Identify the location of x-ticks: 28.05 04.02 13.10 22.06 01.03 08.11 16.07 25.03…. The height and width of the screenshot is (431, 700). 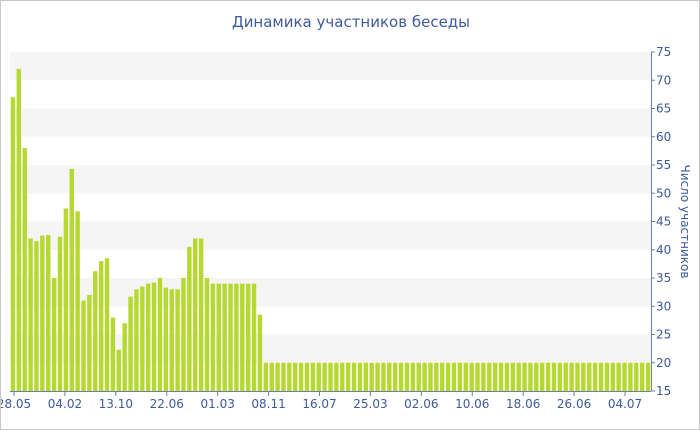
(321, 401).